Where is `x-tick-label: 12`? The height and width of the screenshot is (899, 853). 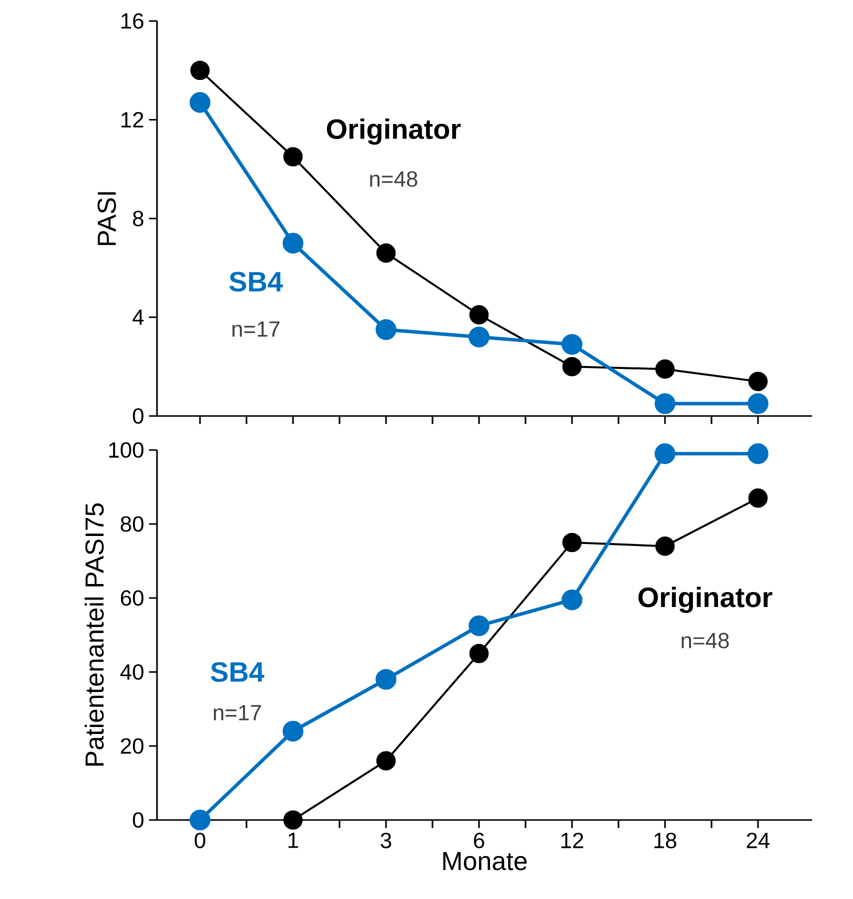 x-tick-label: 12 is located at coordinates (572, 840).